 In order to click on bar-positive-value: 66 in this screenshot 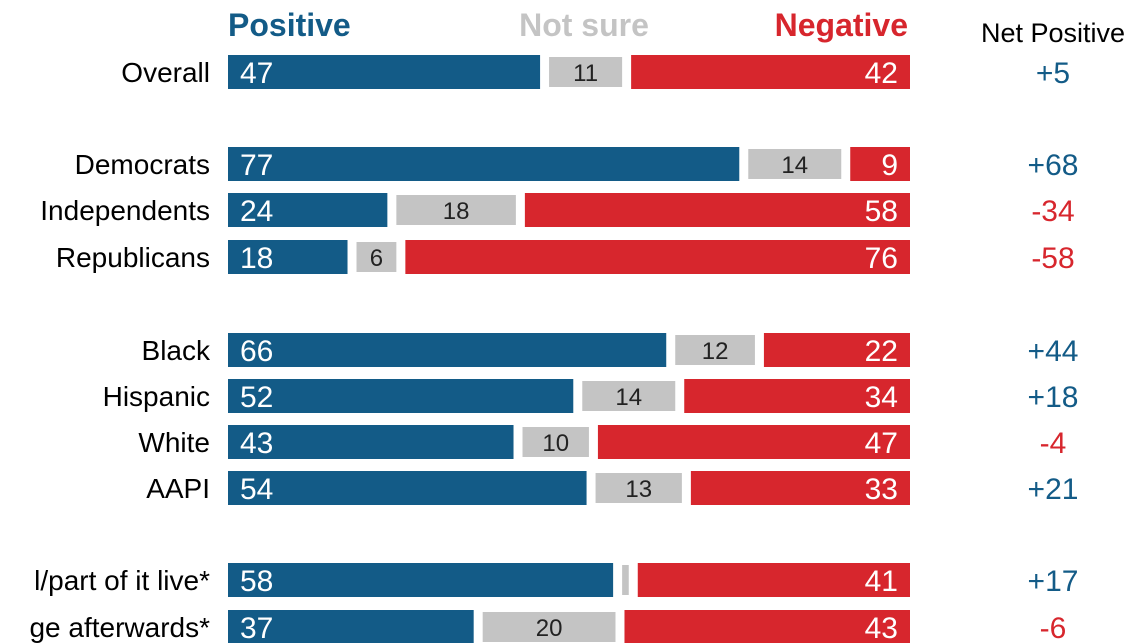, I will do `click(256, 351)`.